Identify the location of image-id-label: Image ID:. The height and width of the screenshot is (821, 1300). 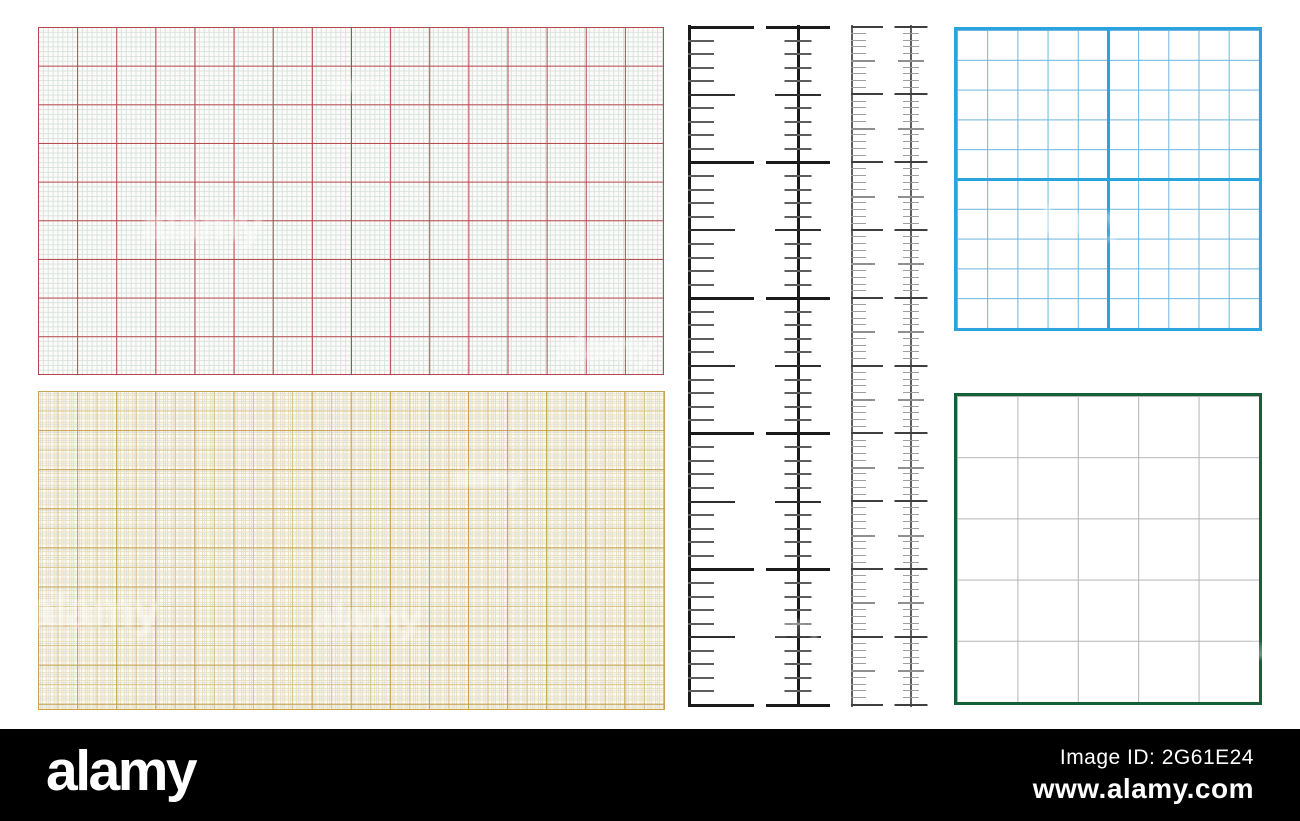
(1107, 757).